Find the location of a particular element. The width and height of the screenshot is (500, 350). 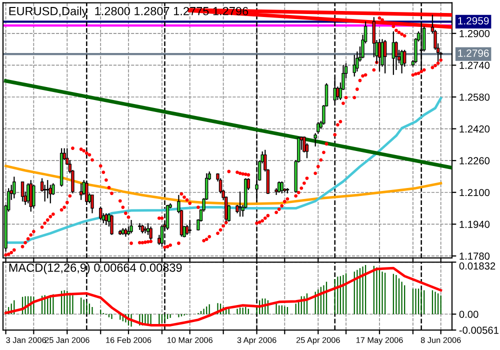

x-tick-label: 25 Apr 2006 is located at coordinates (318, 341).